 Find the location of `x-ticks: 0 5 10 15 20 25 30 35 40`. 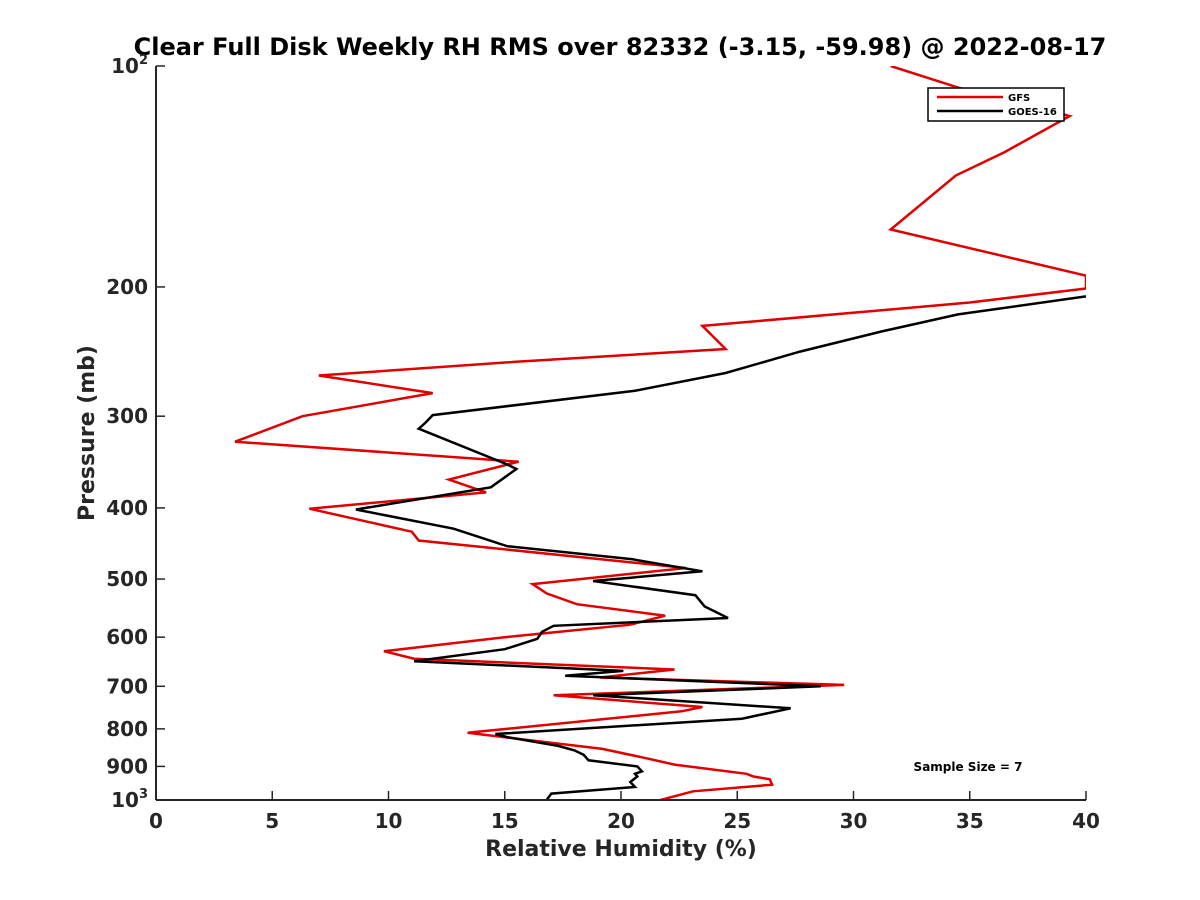

x-ticks: 0 5 10 15 20 25 30 35 40 is located at coordinates (624, 812).